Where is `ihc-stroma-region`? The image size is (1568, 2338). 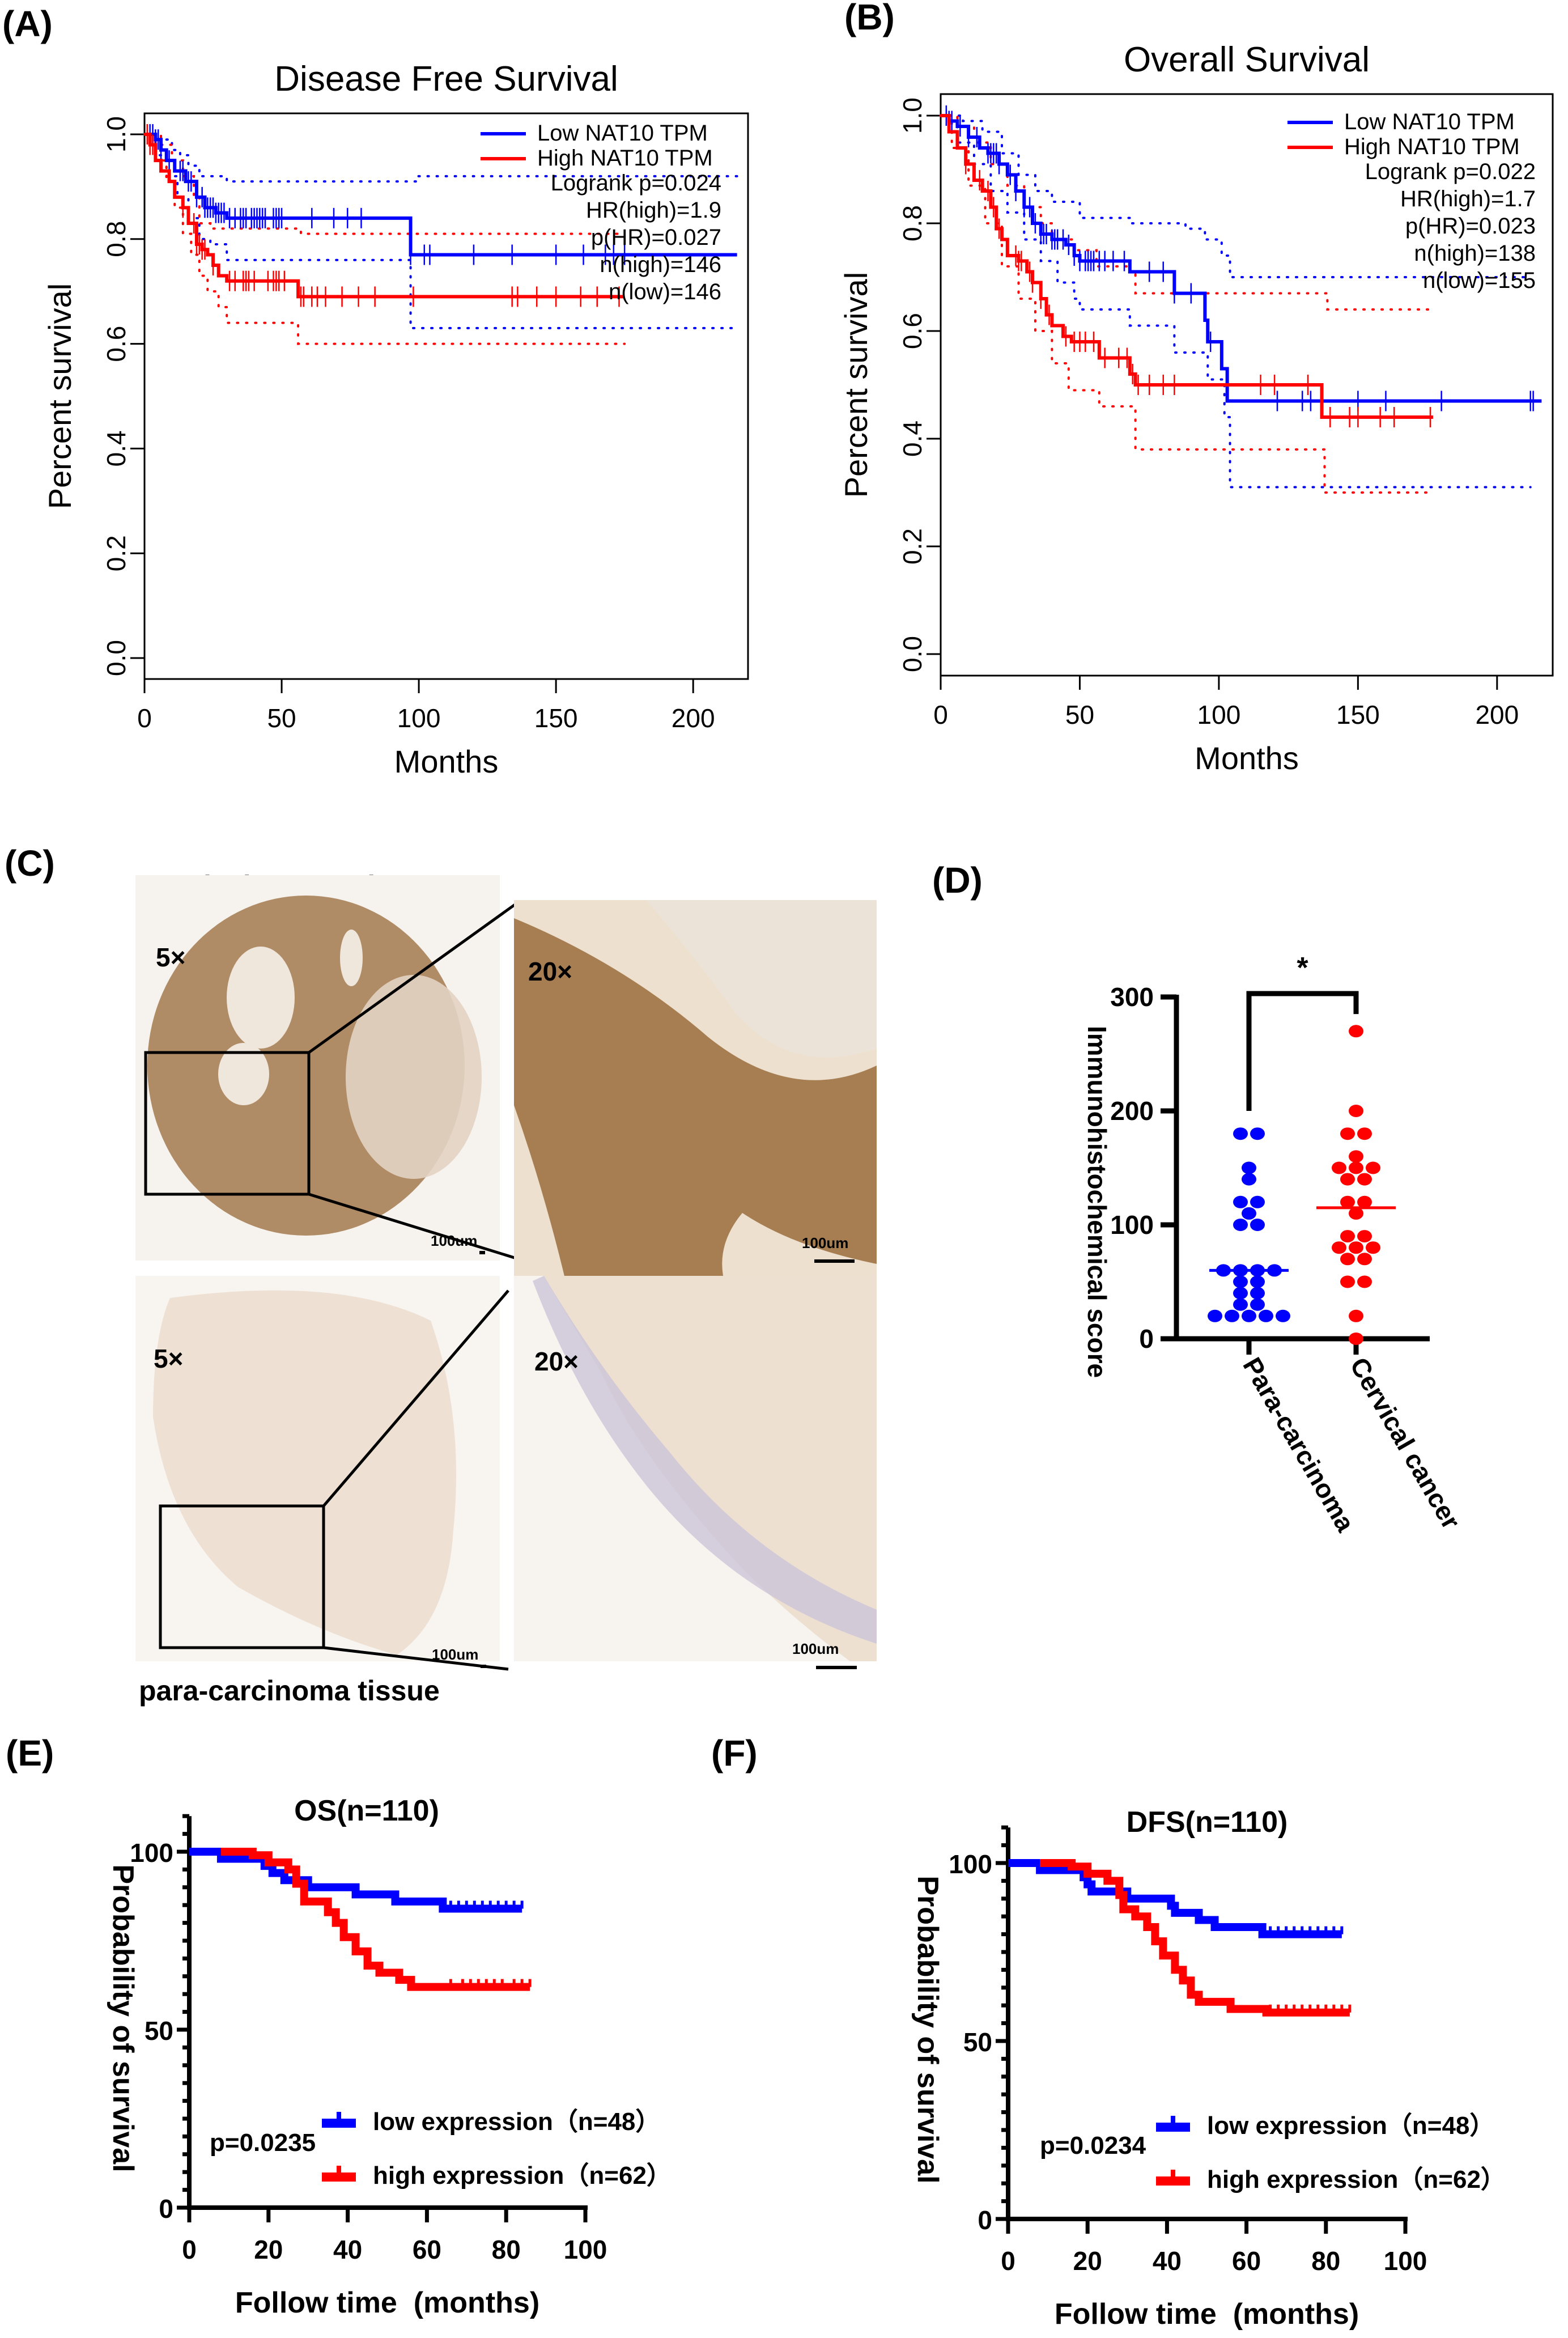
ihc-stroma-region is located at coordinates (695, 979).